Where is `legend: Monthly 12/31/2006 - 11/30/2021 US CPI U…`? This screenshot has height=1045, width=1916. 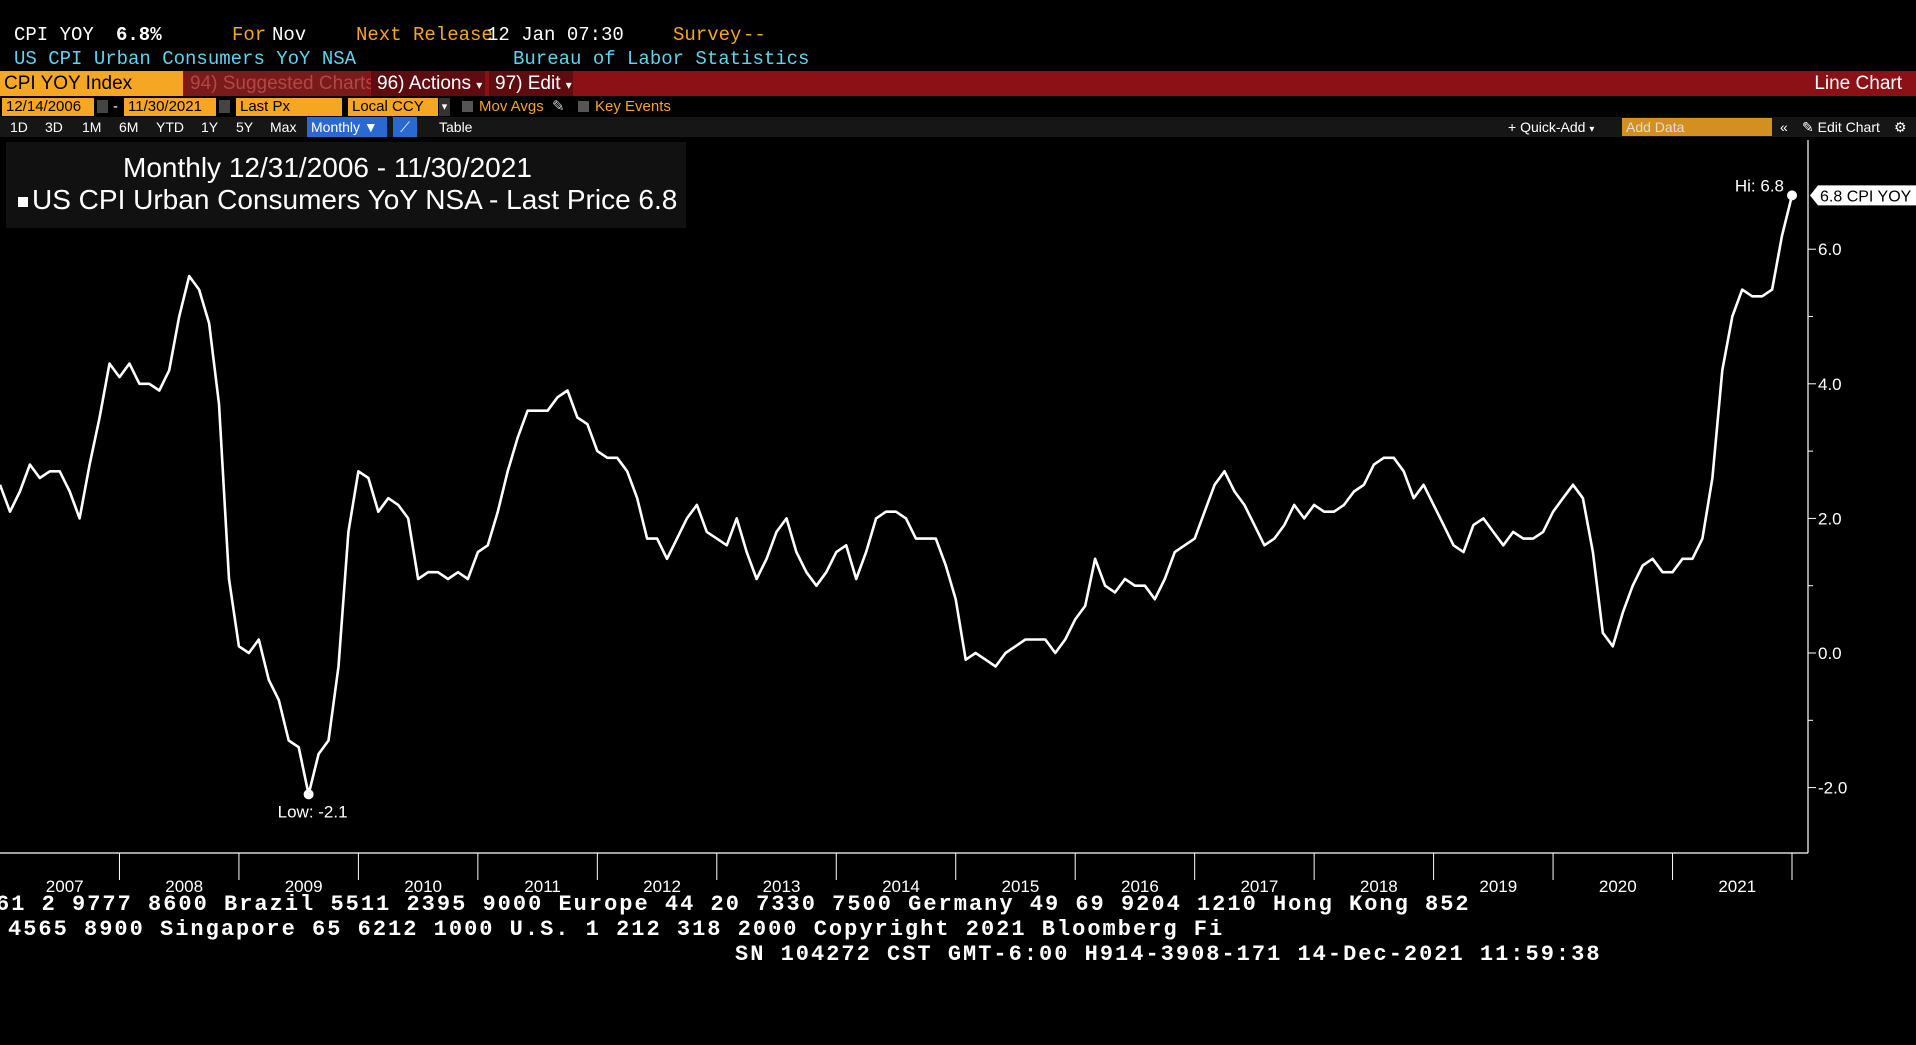
legend: Monthly 12/31/2006 - 11/30/2021 US CPI U… is located at coordinates (346, 185).